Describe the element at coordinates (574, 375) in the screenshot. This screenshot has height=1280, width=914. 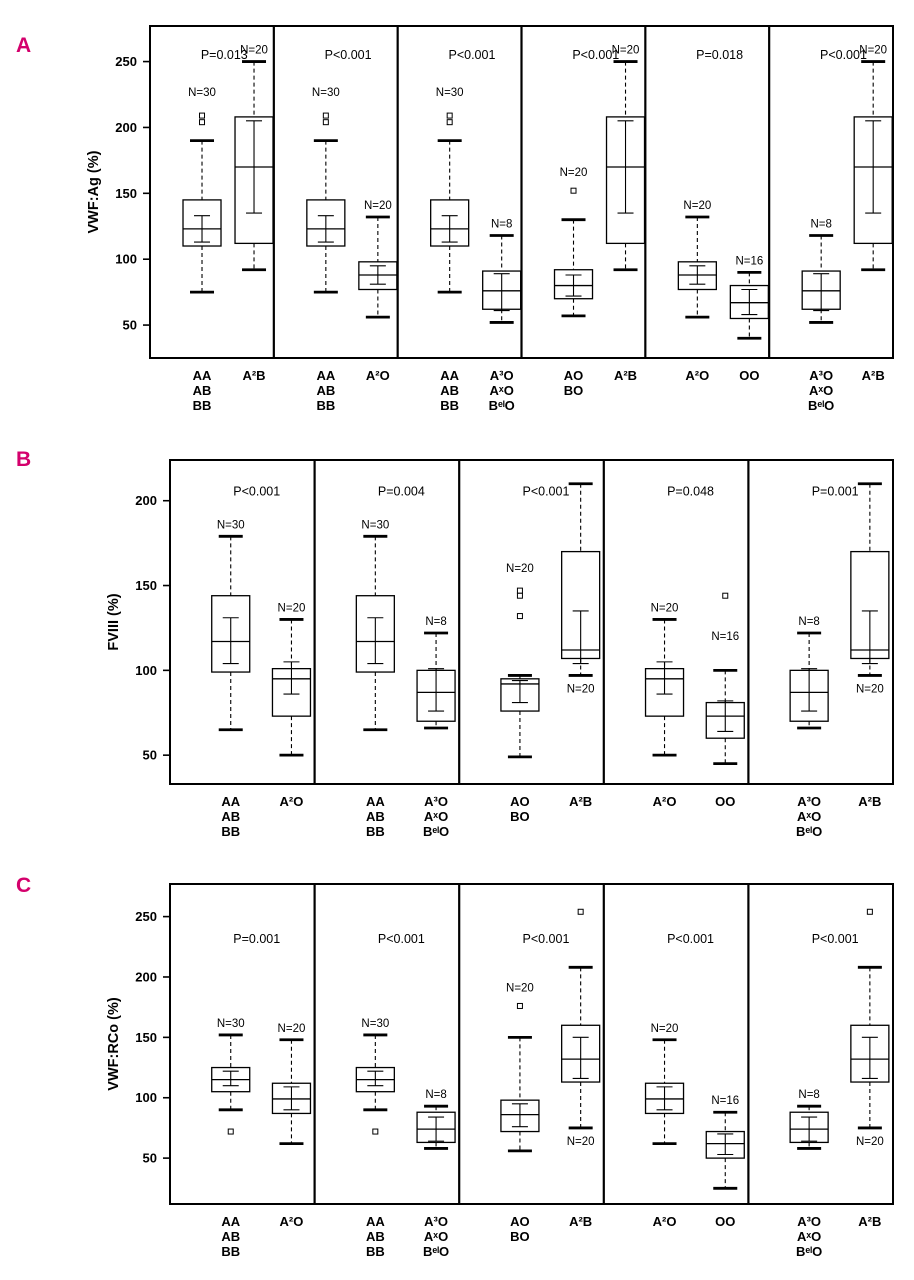
I see `group-label: AO` at that location.